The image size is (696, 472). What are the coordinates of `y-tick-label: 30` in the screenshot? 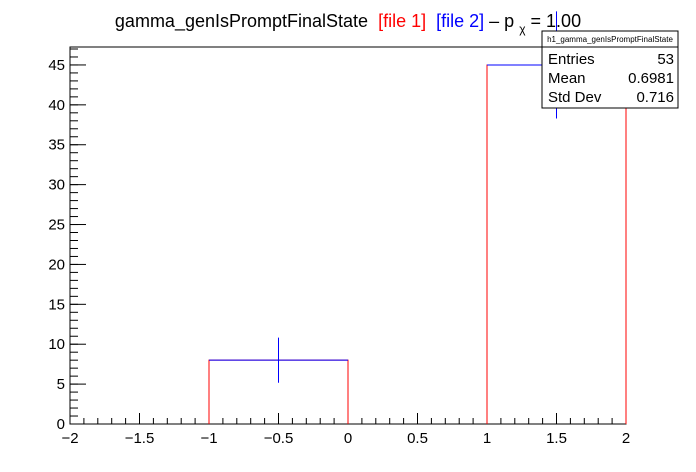 It's located at (56, 185).